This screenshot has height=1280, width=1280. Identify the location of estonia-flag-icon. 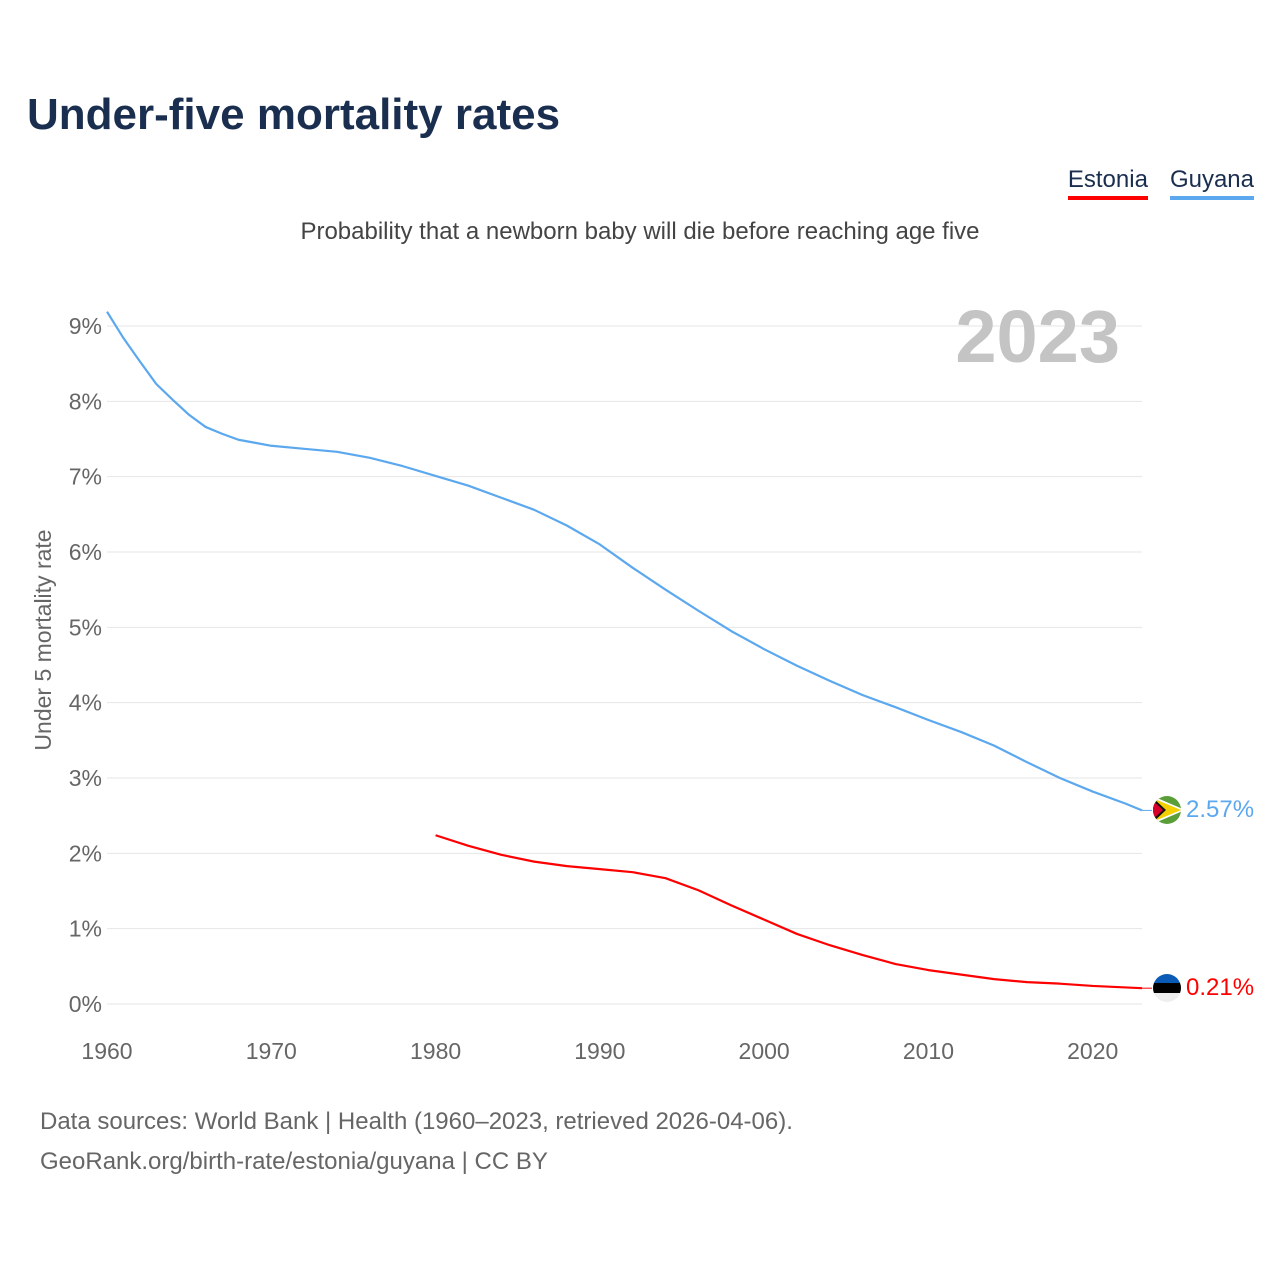
(1167, 988).